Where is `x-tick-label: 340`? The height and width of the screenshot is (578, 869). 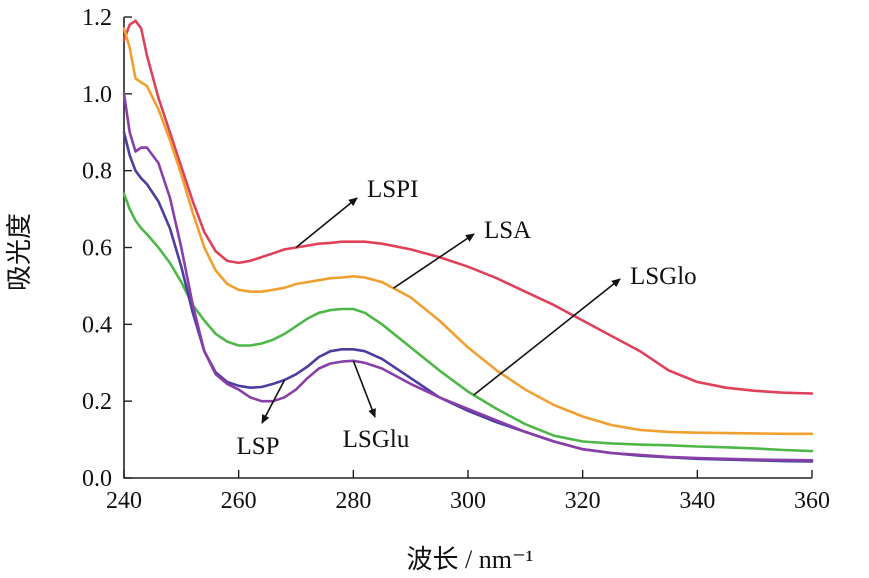
x-tick-label: 340 is located at coordinates (697, 501).